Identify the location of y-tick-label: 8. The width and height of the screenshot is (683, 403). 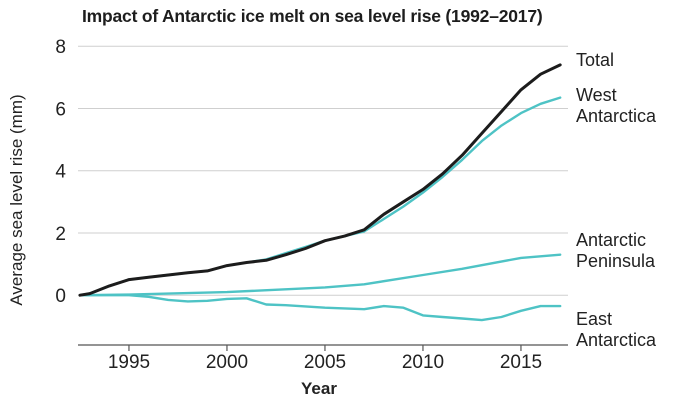
(60, 47).